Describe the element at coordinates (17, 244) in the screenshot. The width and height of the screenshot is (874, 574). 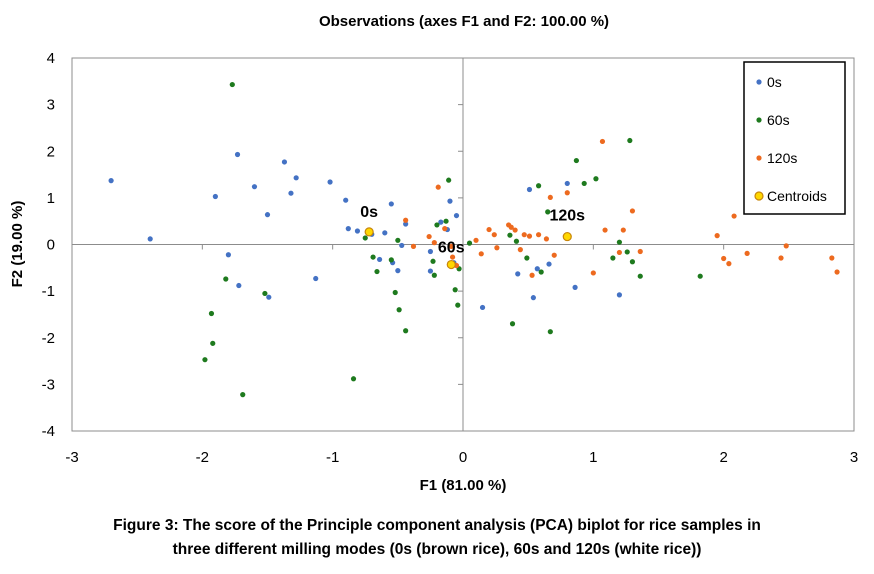
I see `y-axis-title: F2 (19.00 %)` at that location.